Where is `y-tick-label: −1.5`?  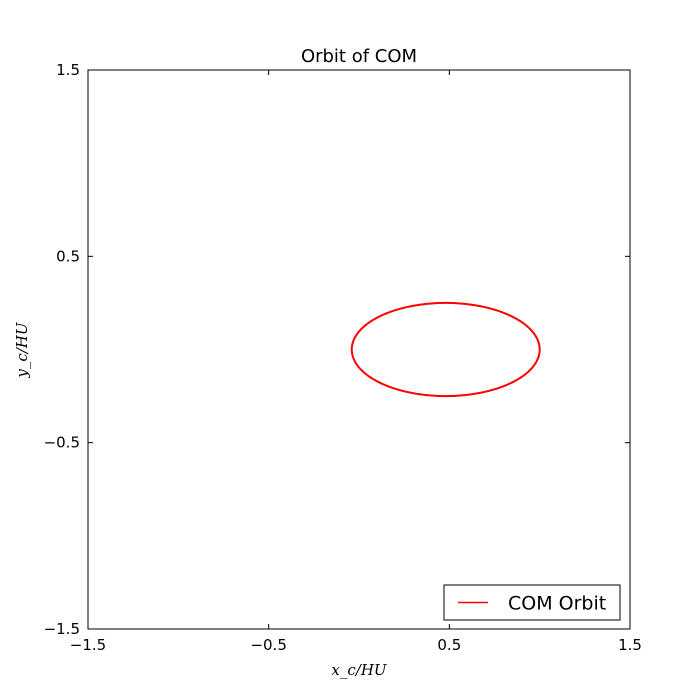
y-tick-label: −1.5 is located at coordinates (62, 629).